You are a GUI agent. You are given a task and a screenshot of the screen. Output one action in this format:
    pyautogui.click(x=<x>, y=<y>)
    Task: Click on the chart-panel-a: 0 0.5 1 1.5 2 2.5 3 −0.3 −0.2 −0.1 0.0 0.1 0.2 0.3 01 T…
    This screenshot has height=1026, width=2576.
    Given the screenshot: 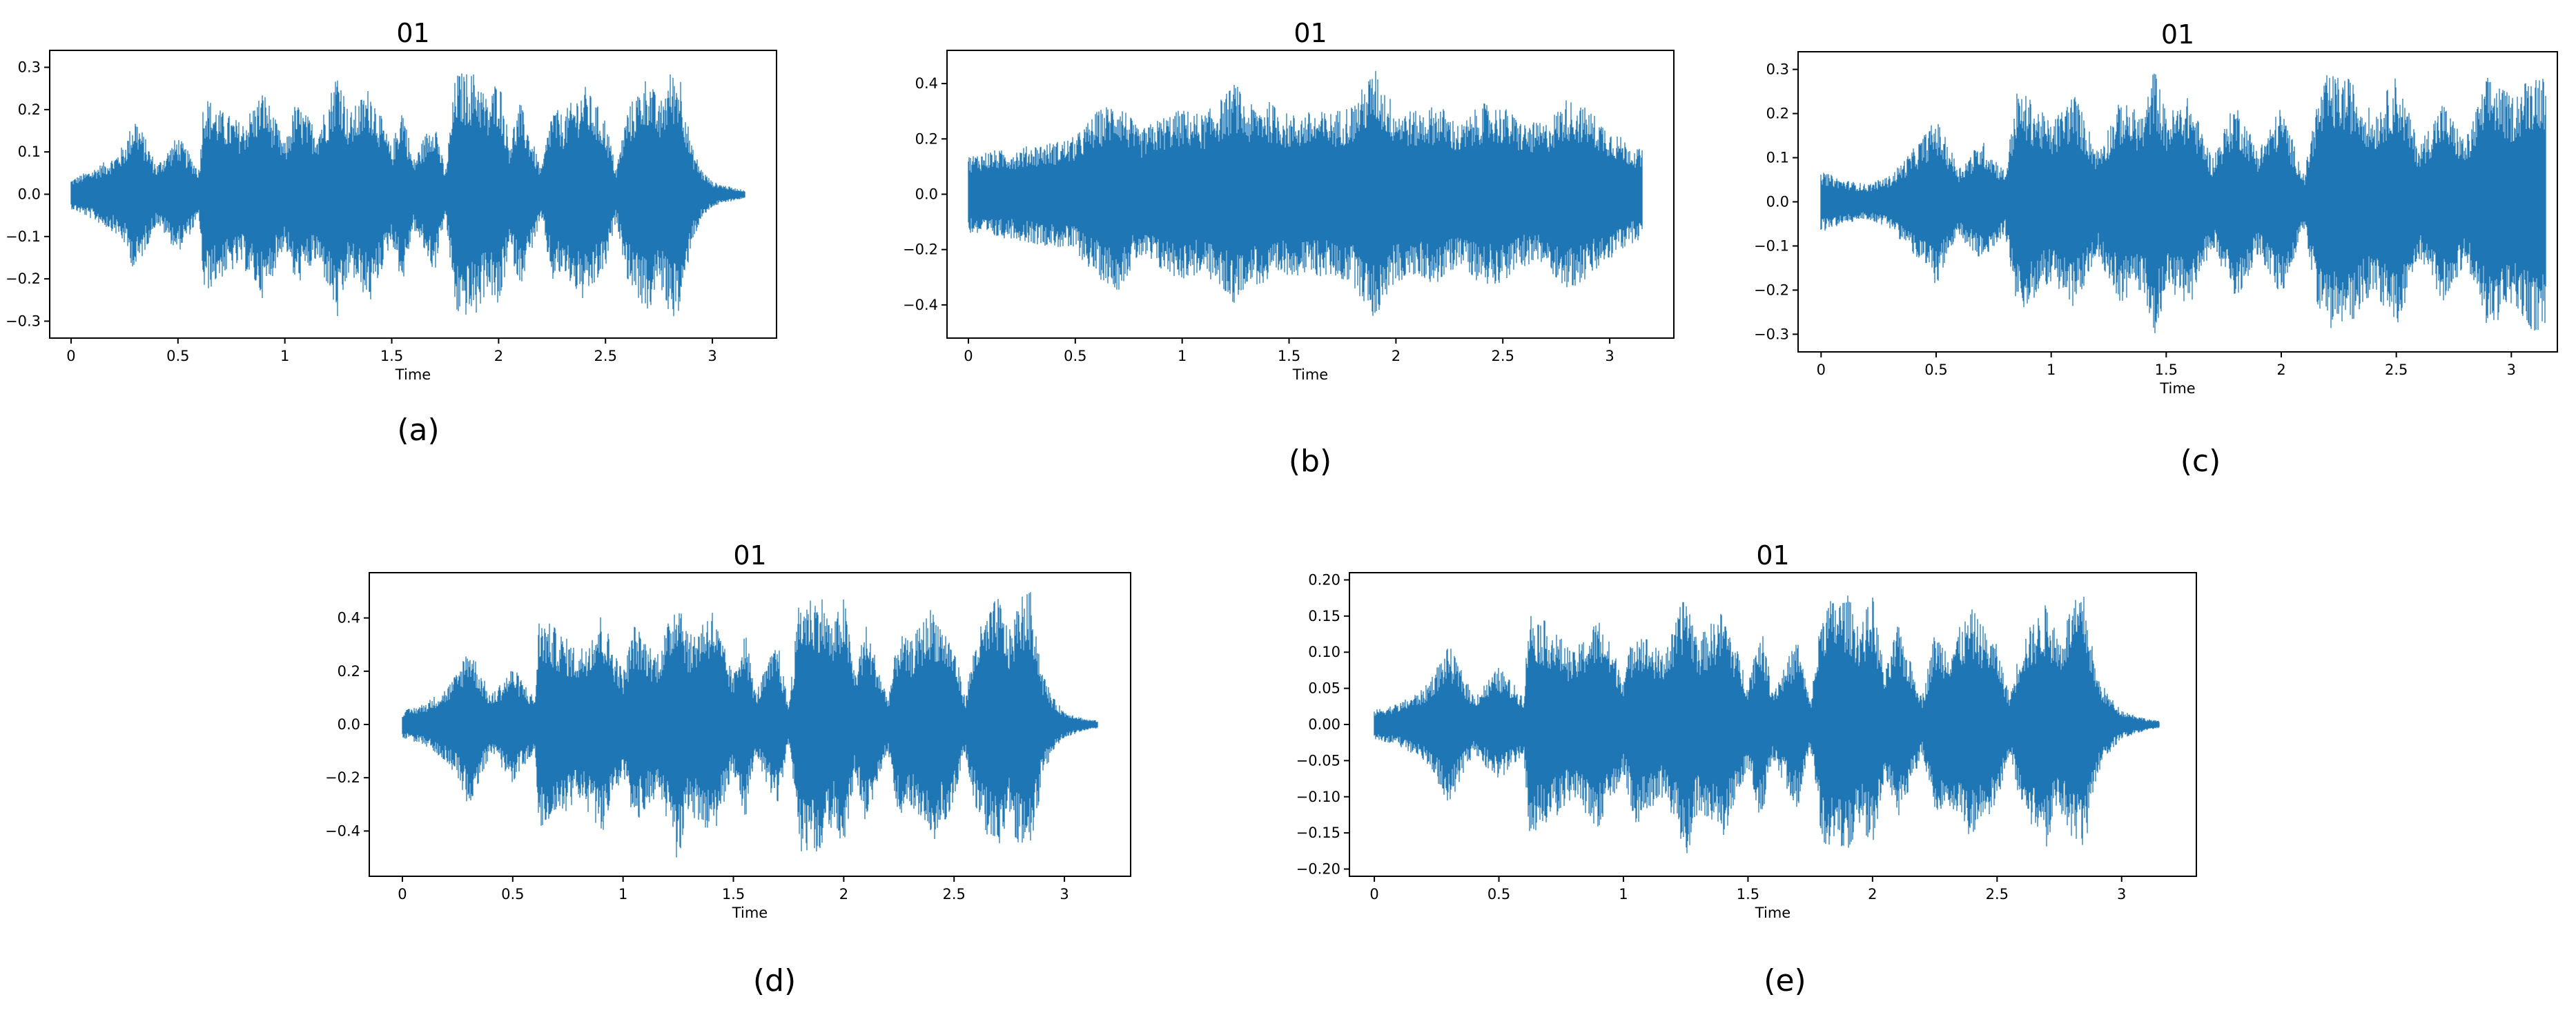 What is the action you would take?
    pyautogui.click(x=391, y=233)
    